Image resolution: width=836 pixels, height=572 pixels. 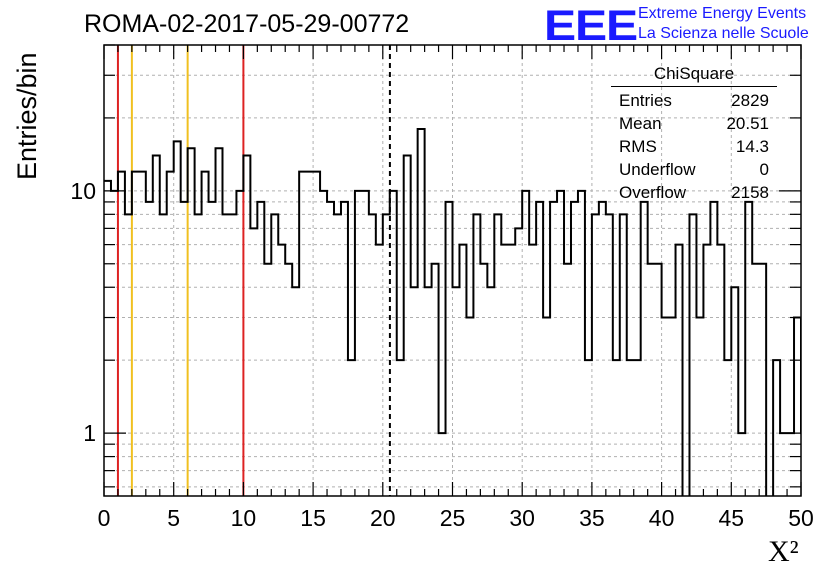 I want to click on x-tick-label: 35, so click(x=592, y=518).